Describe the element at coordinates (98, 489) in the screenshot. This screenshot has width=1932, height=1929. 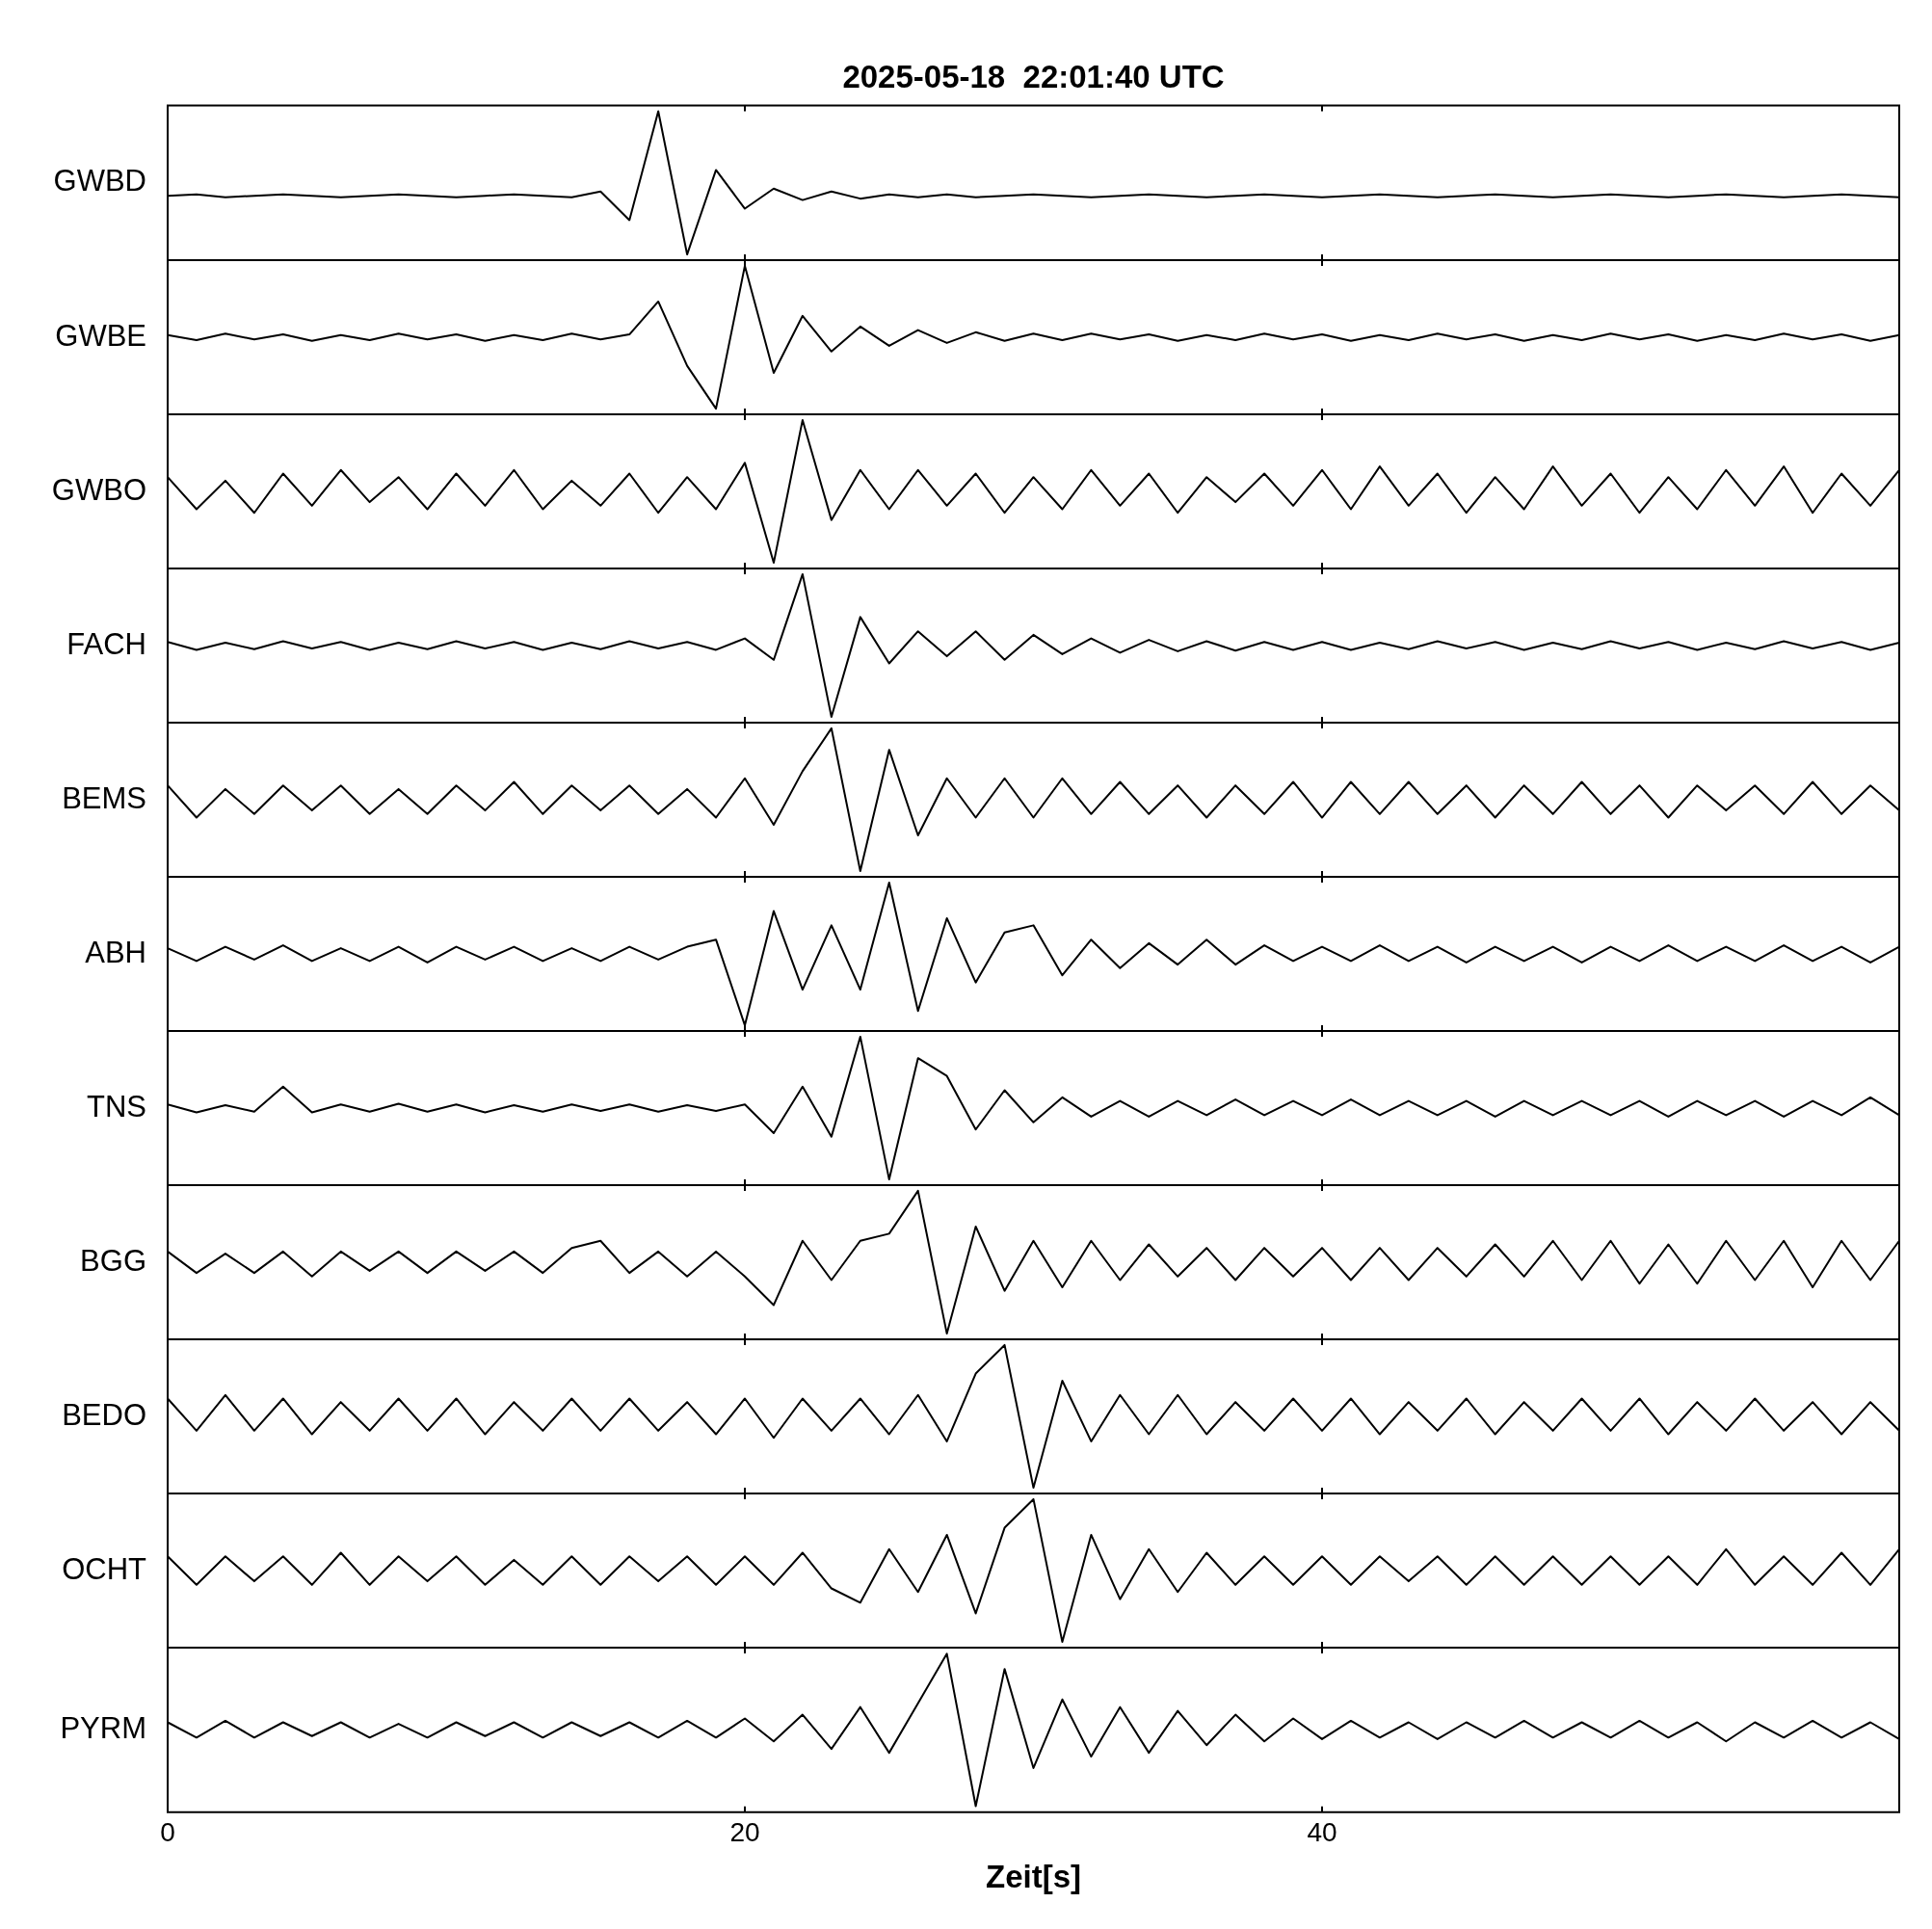
I see `y-axis-title: GWBO` at that location.